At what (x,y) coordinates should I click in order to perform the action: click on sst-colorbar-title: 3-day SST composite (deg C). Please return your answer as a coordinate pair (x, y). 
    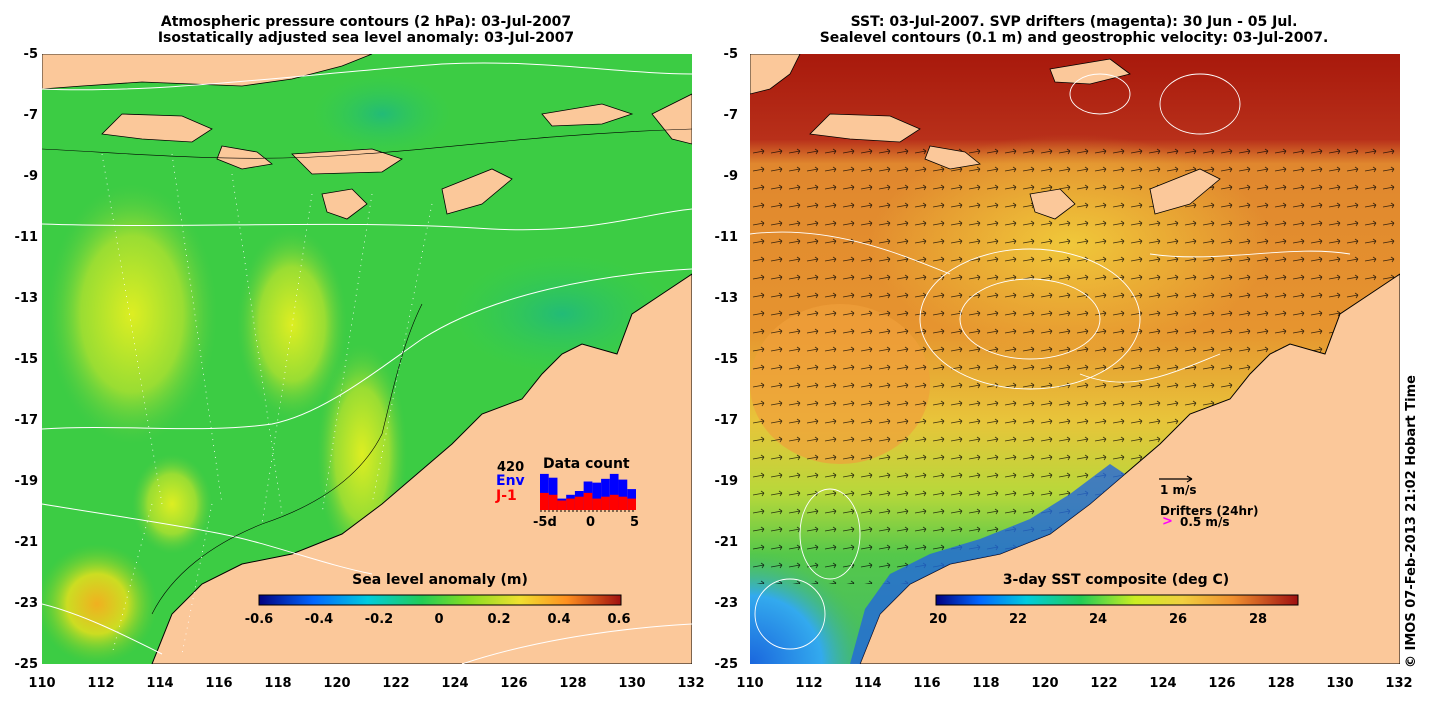
    Looking at the image, I should click on (1116, 580).